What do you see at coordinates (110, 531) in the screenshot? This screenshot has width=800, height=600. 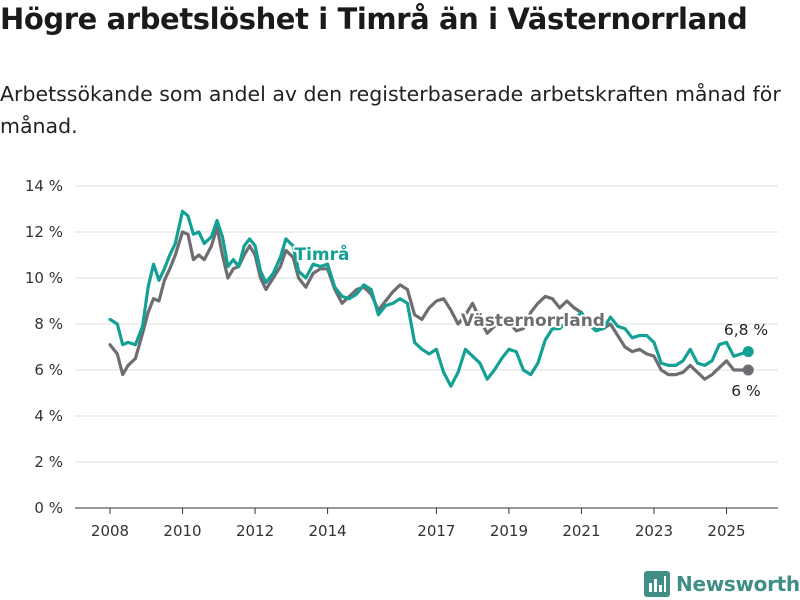 I see `x-tick-label: 2008` at bounding box center [110, 531].